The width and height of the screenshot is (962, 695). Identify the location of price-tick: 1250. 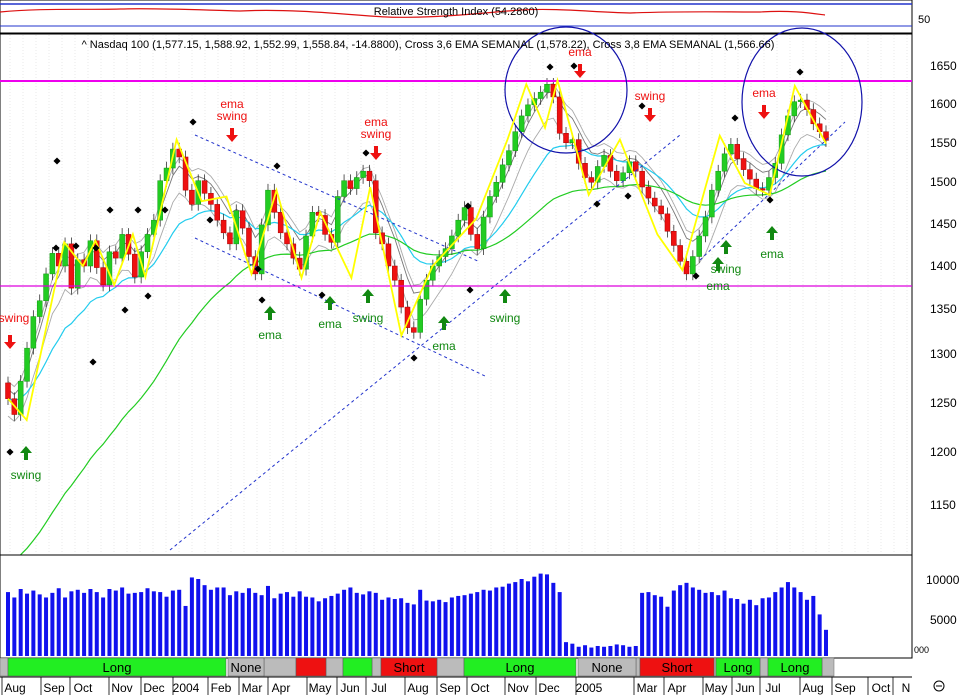
(943, 403).